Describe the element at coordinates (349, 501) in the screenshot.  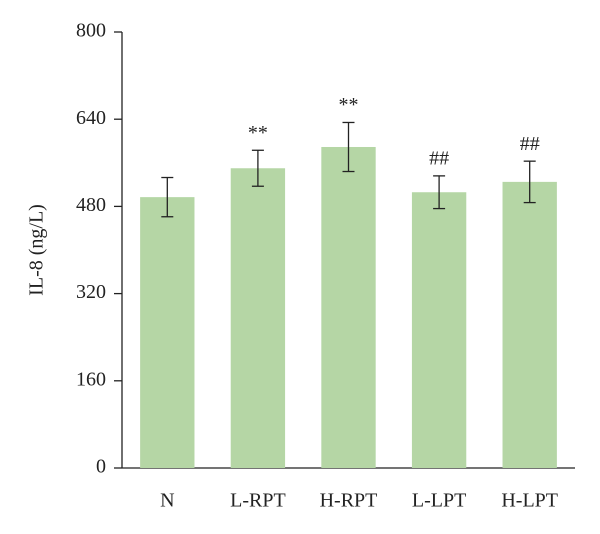
I see `x-tick-label: H-RPT` at that location.